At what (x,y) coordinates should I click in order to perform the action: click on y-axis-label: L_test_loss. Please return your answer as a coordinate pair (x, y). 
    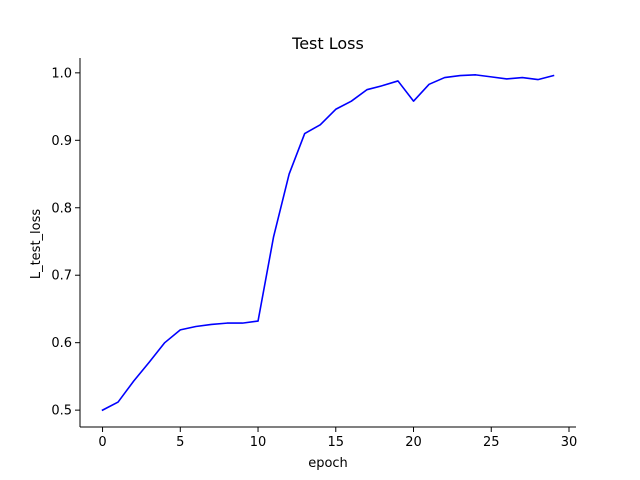
    Looking at the image, I should click on (36, 244).